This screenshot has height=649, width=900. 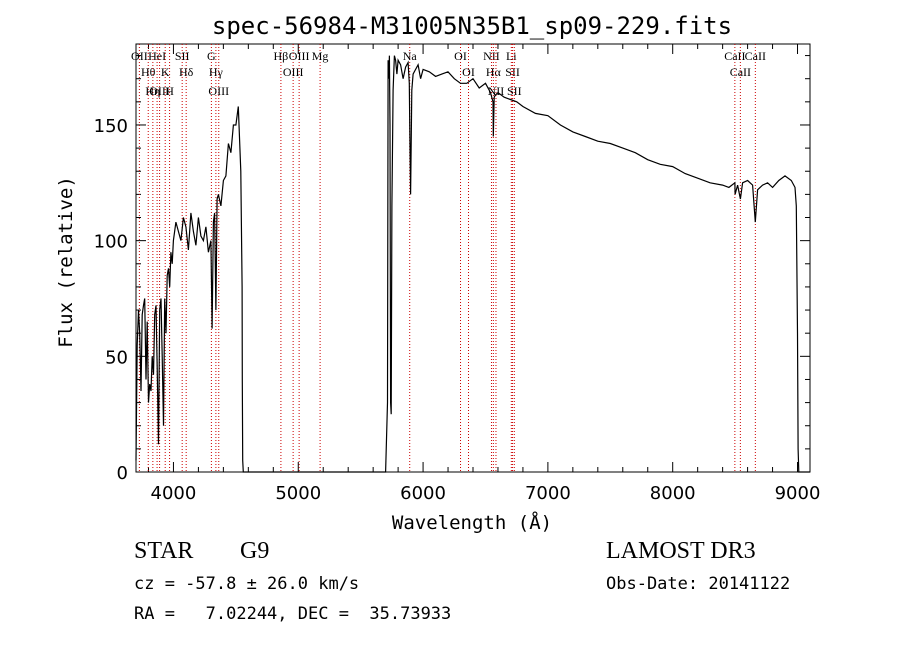 I want to click on line-marker-label: Na, so click(x=410, y=56).